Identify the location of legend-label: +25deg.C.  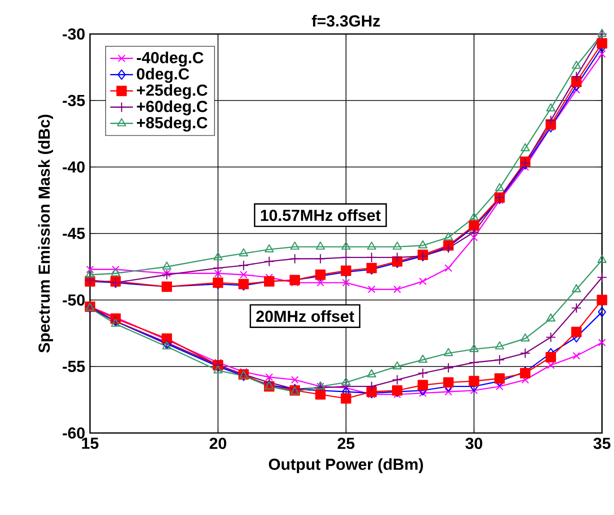
(172, 92).